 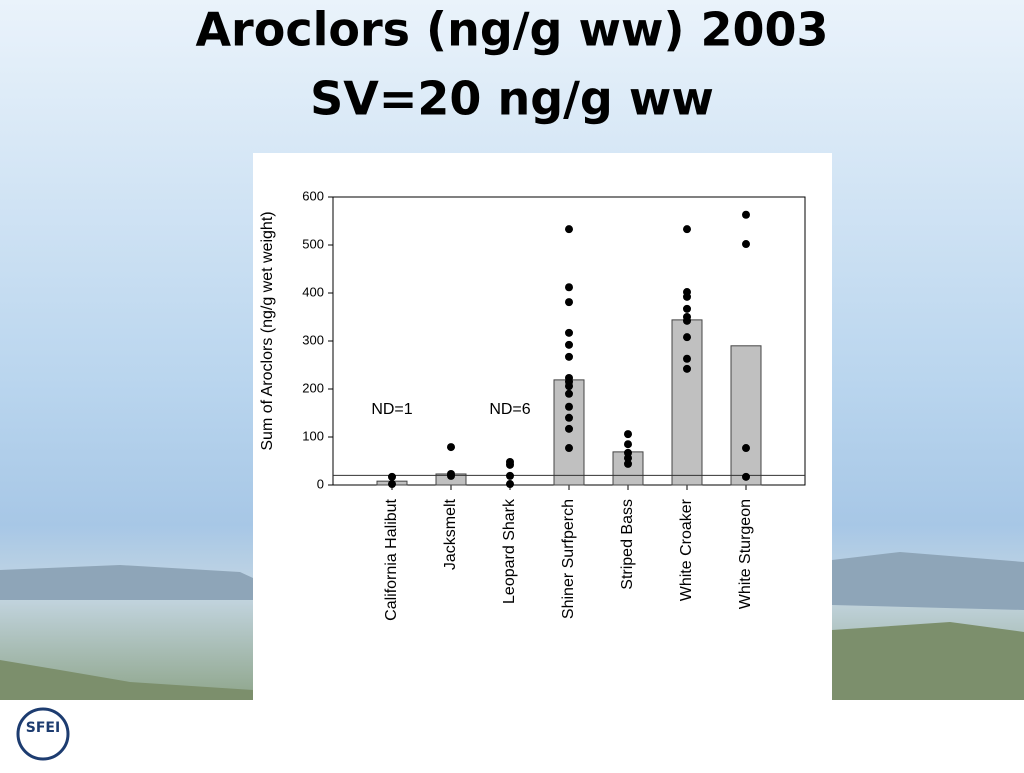 What do you see at coordinates (686, 549) in the screenshot?
I see `x-tick-label: White Croaker` at bounding box center [686, 549].